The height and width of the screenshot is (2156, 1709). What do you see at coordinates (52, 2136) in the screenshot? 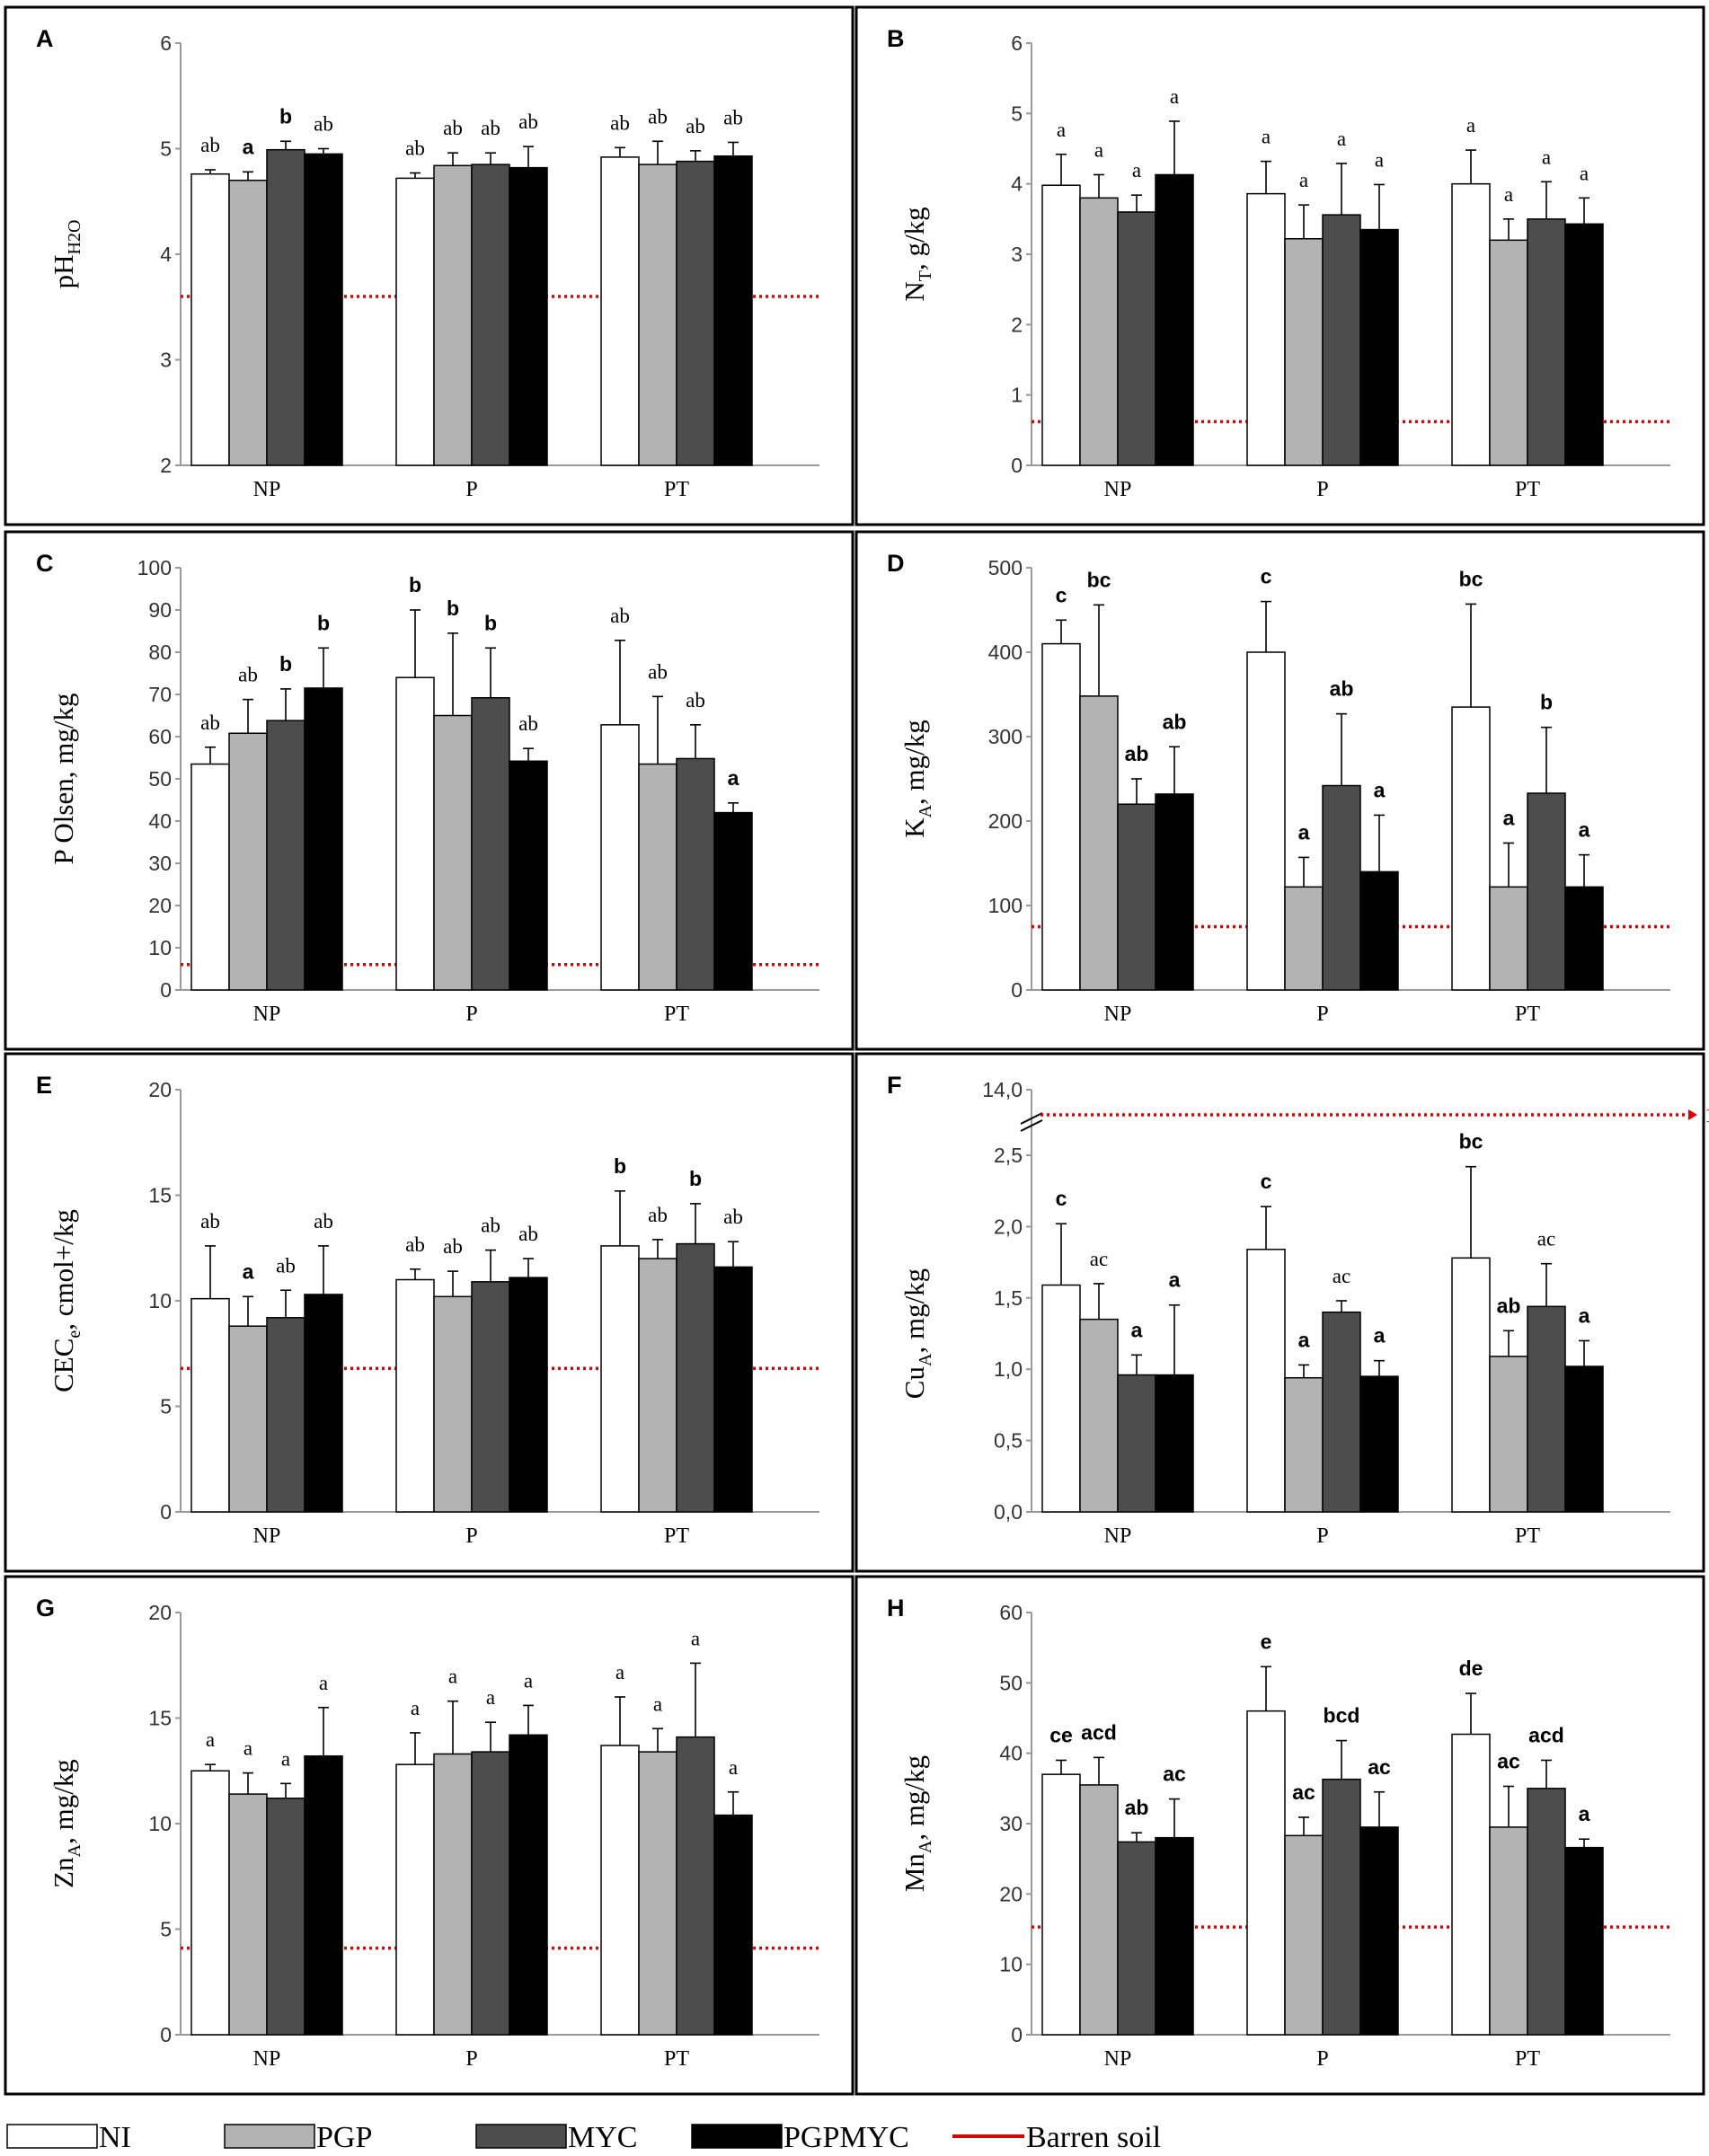
I see `legend-swatch-NI` at bounding box center [52, 2136].